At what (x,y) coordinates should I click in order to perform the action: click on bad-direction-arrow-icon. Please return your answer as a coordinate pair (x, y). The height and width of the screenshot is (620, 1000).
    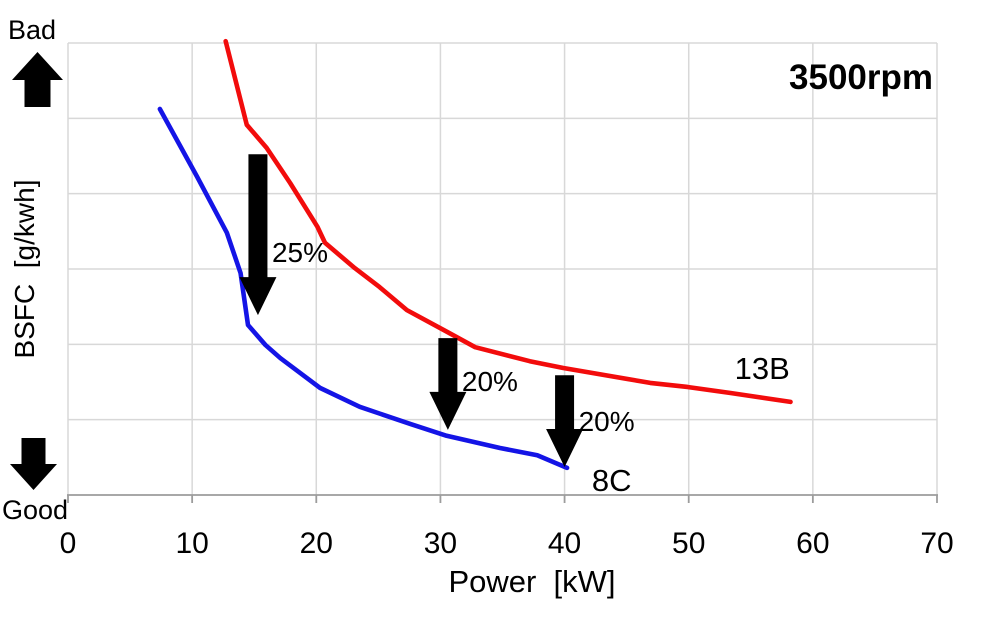
    Looking at the image, I should click on (37, 79).